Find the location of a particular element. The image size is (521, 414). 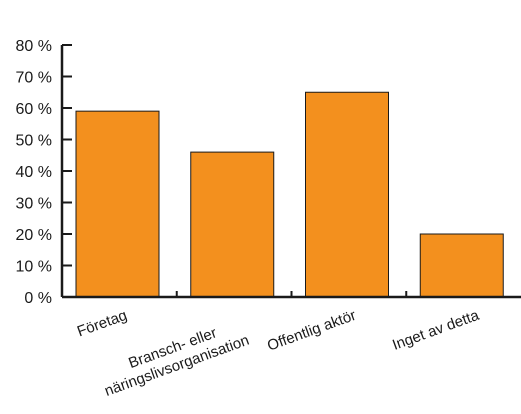

y-tick-label: 50 % is located at coordinates (34, 141).